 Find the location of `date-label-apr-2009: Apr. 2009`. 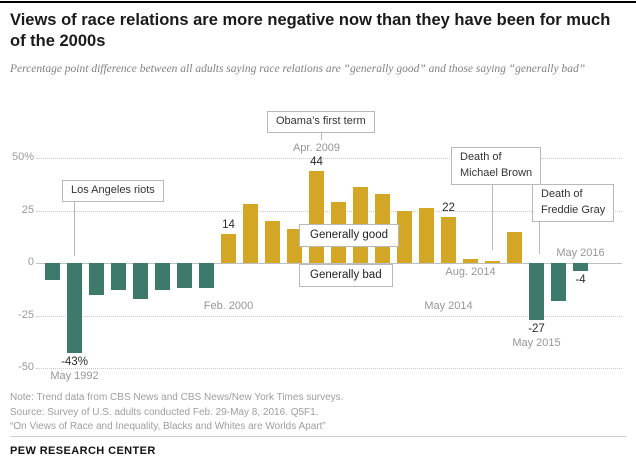

date-label-apr-2009: Apr. 2009 is located at coordinates (316, 147).